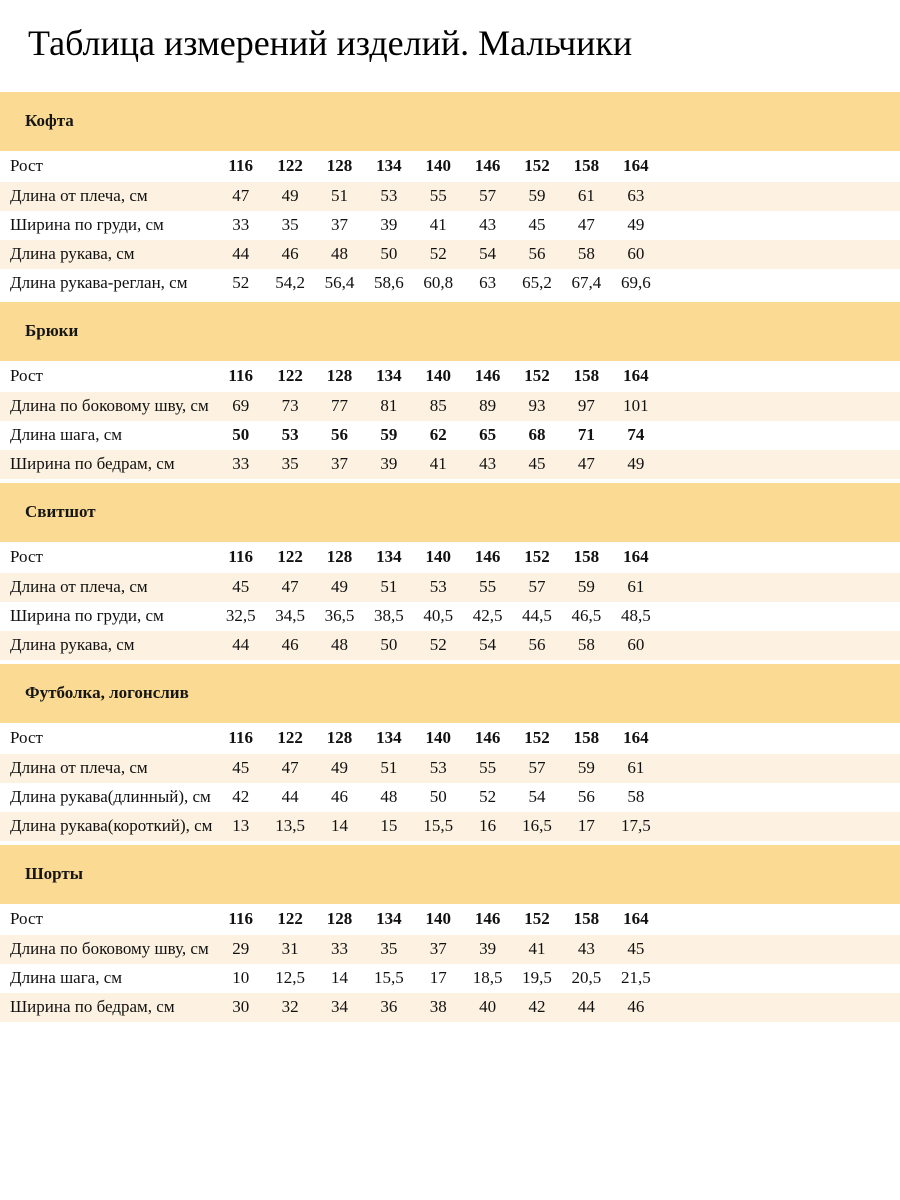 The height and width of the screenshot is (1200, 900). I want to click on table-cell: 31, so click(290, 949).